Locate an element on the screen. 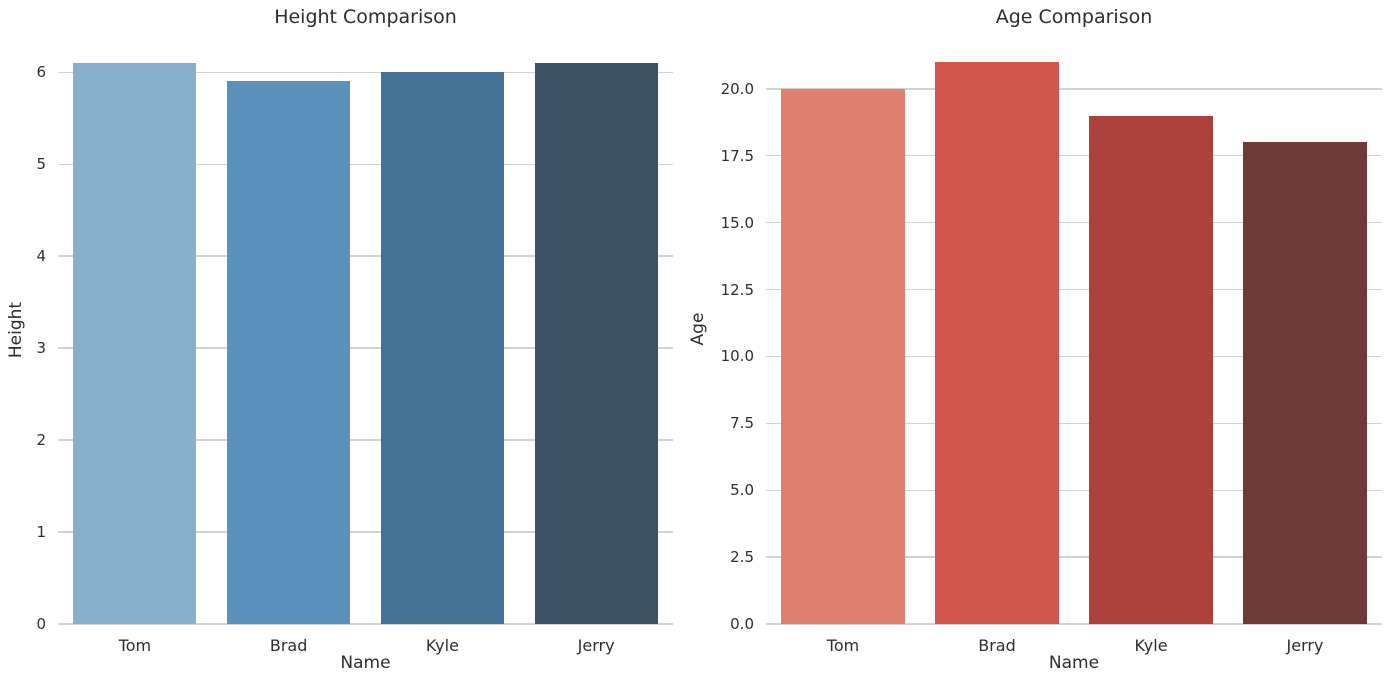 This screenshot has height=690, width=1389. chart-title: Height Comparison is located at coordinates (365, 17).